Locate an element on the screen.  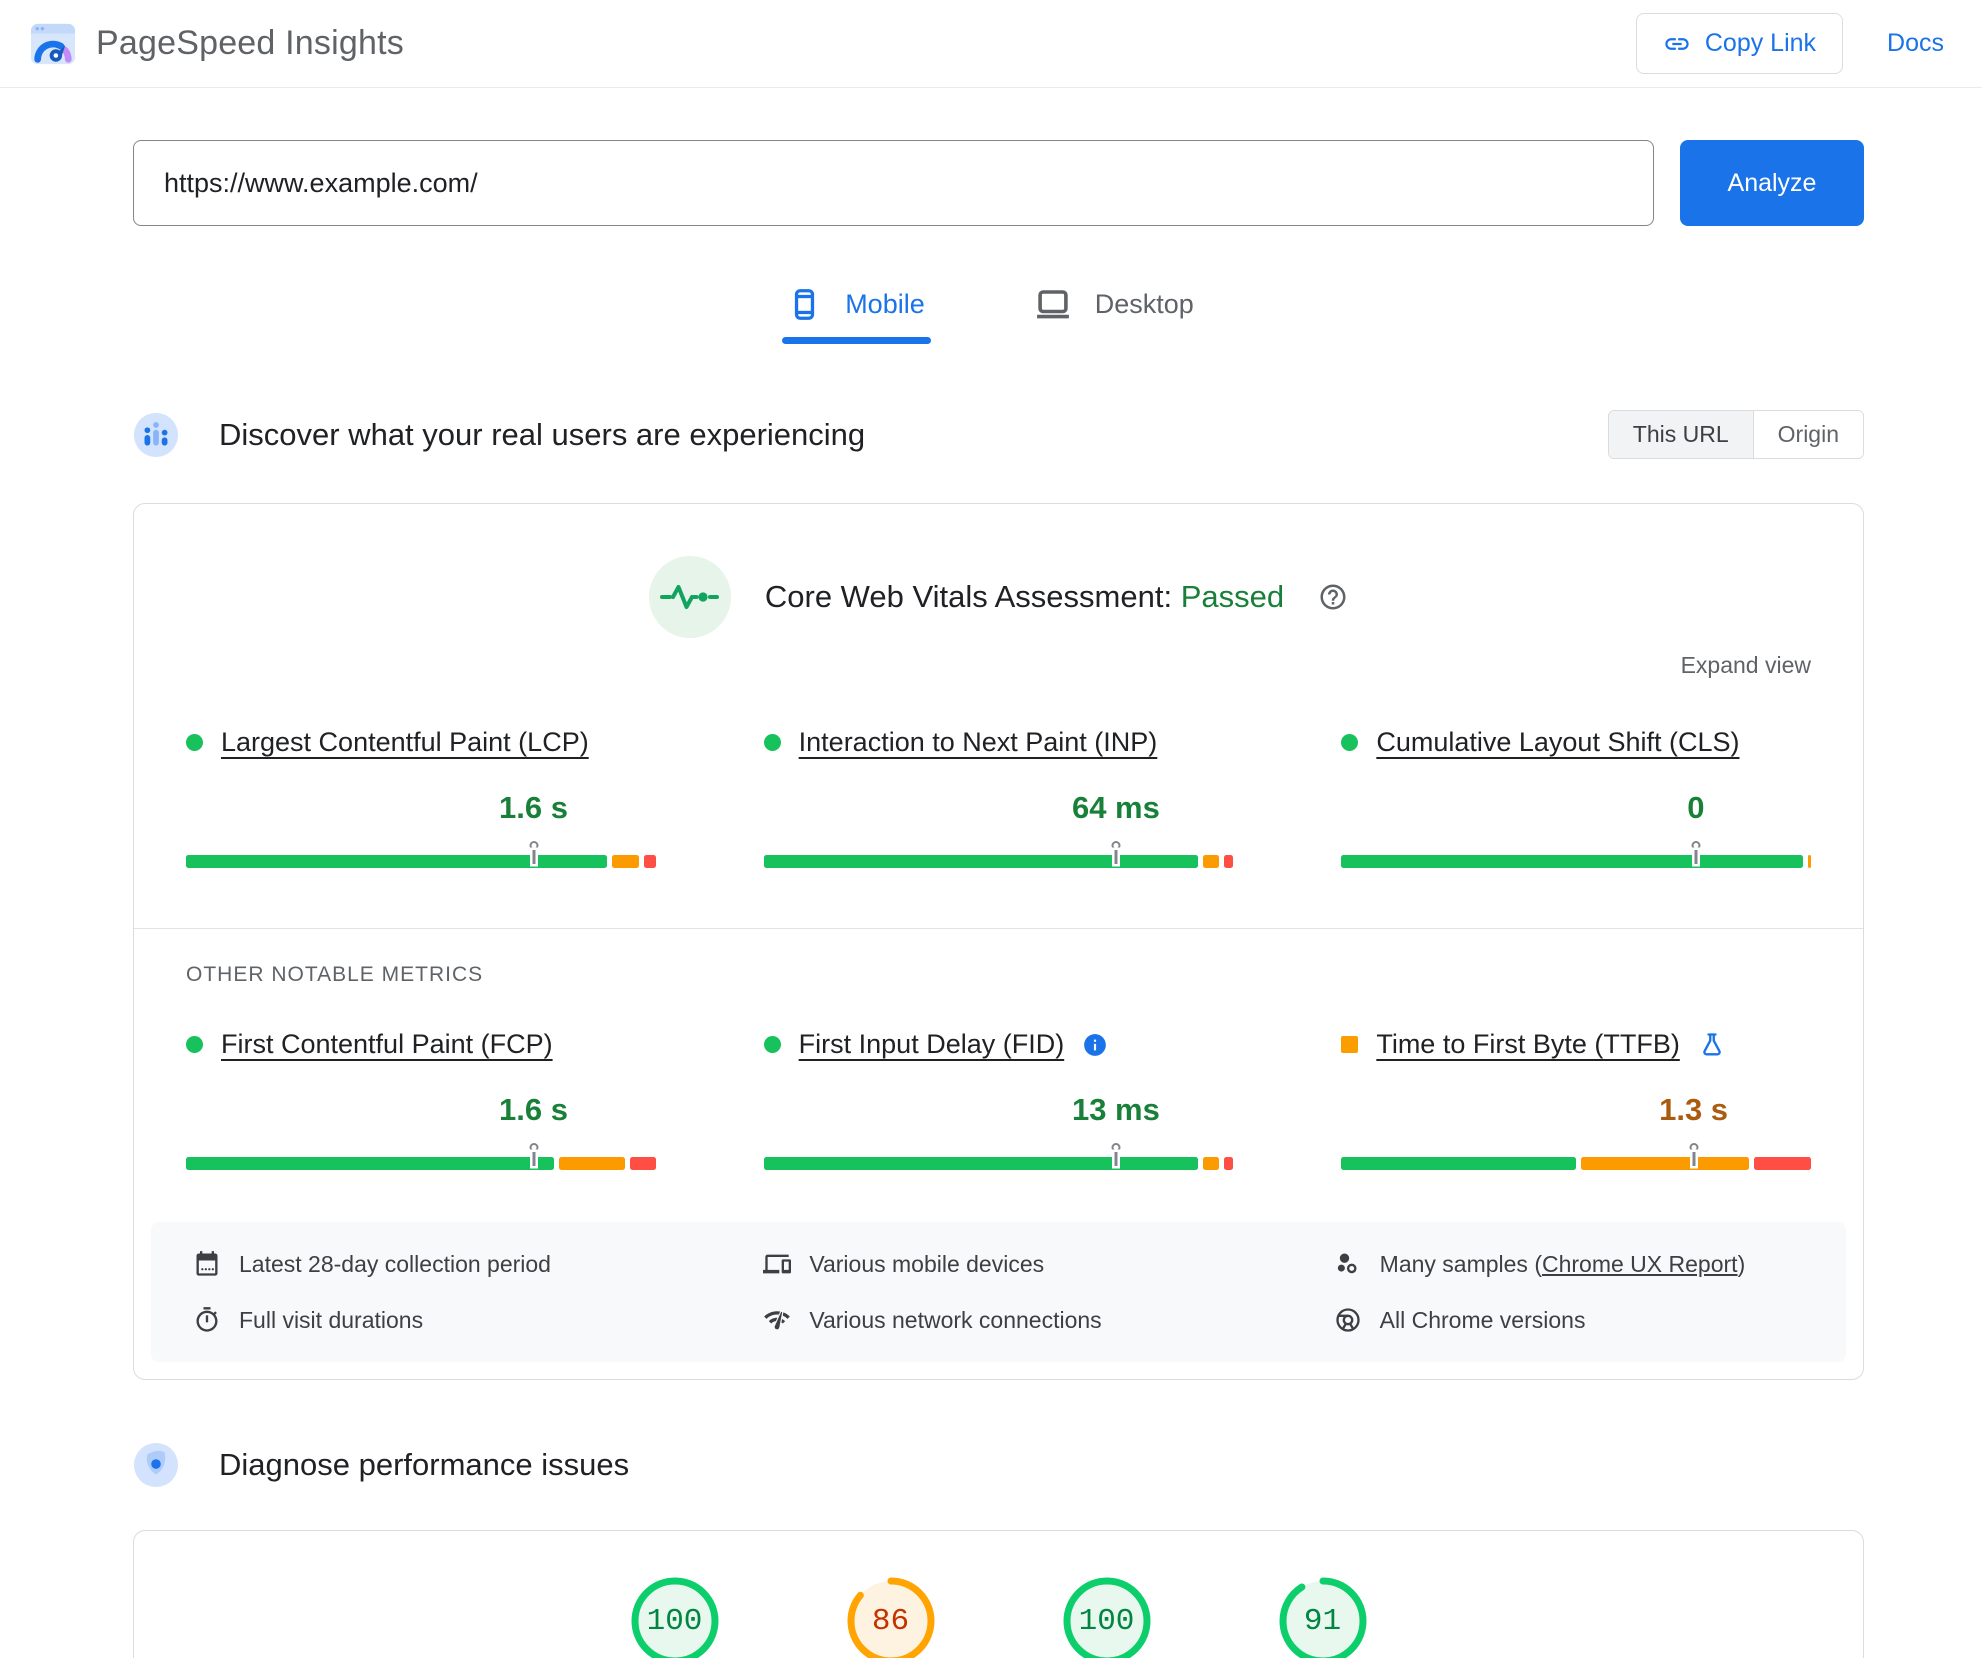
tab-mobile: Mobile is located at coordinates (856, 312).